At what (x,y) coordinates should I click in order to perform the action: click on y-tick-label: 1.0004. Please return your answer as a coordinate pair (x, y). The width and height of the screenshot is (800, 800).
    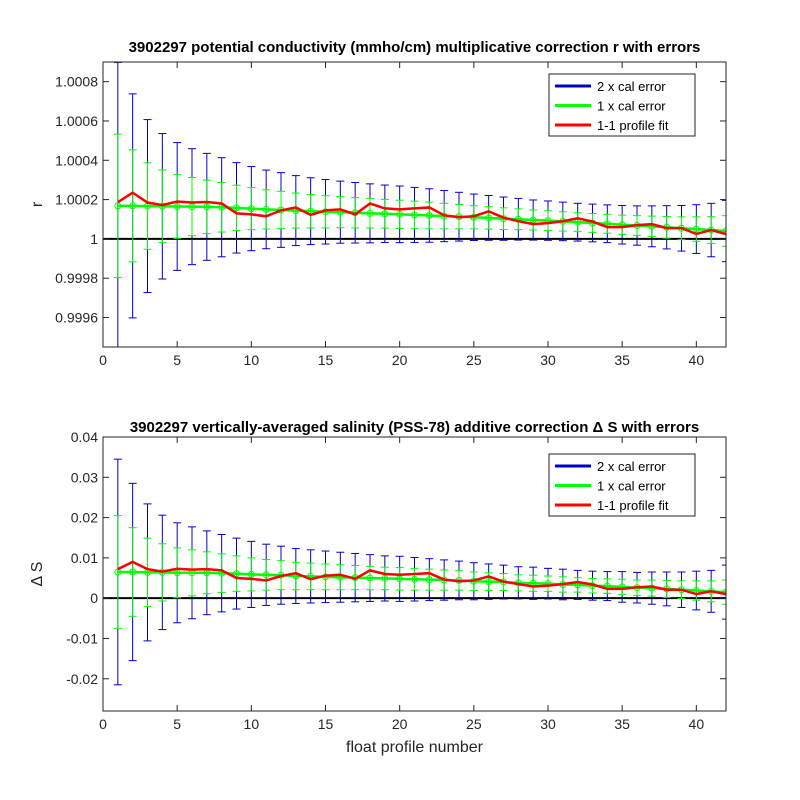
    Looking at the image, I should click on (76, 160).